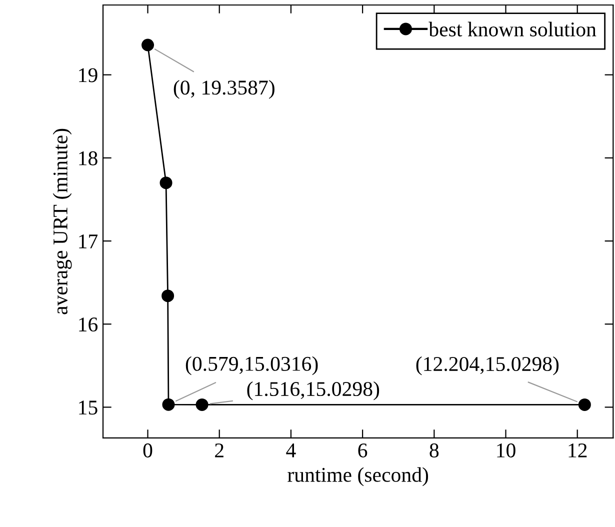 The height and width of the screenshot is (527, 615). What do you see at coordinates (487, 366) in the screenshot?
I see `annotation: (12.204,15.0298)` at bounding box center [487, 366].